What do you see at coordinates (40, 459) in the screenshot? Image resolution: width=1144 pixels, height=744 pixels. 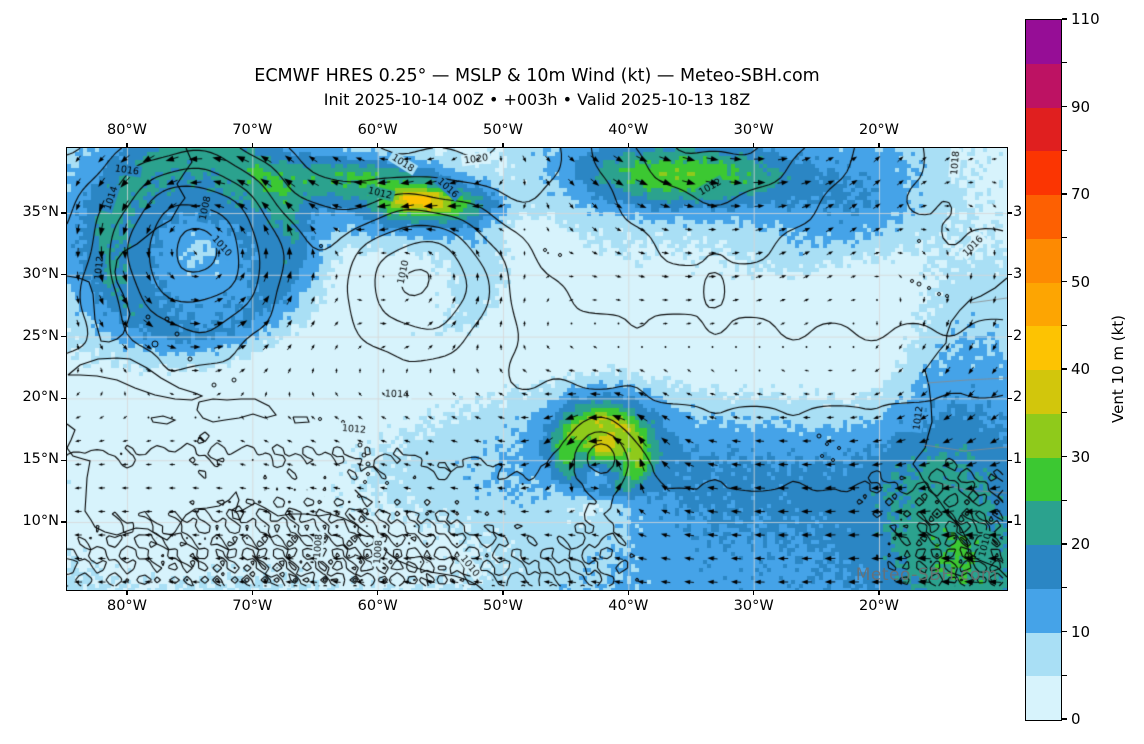 I see `lat-tick-label-left: 15°N` at bounding box center [40, 459].